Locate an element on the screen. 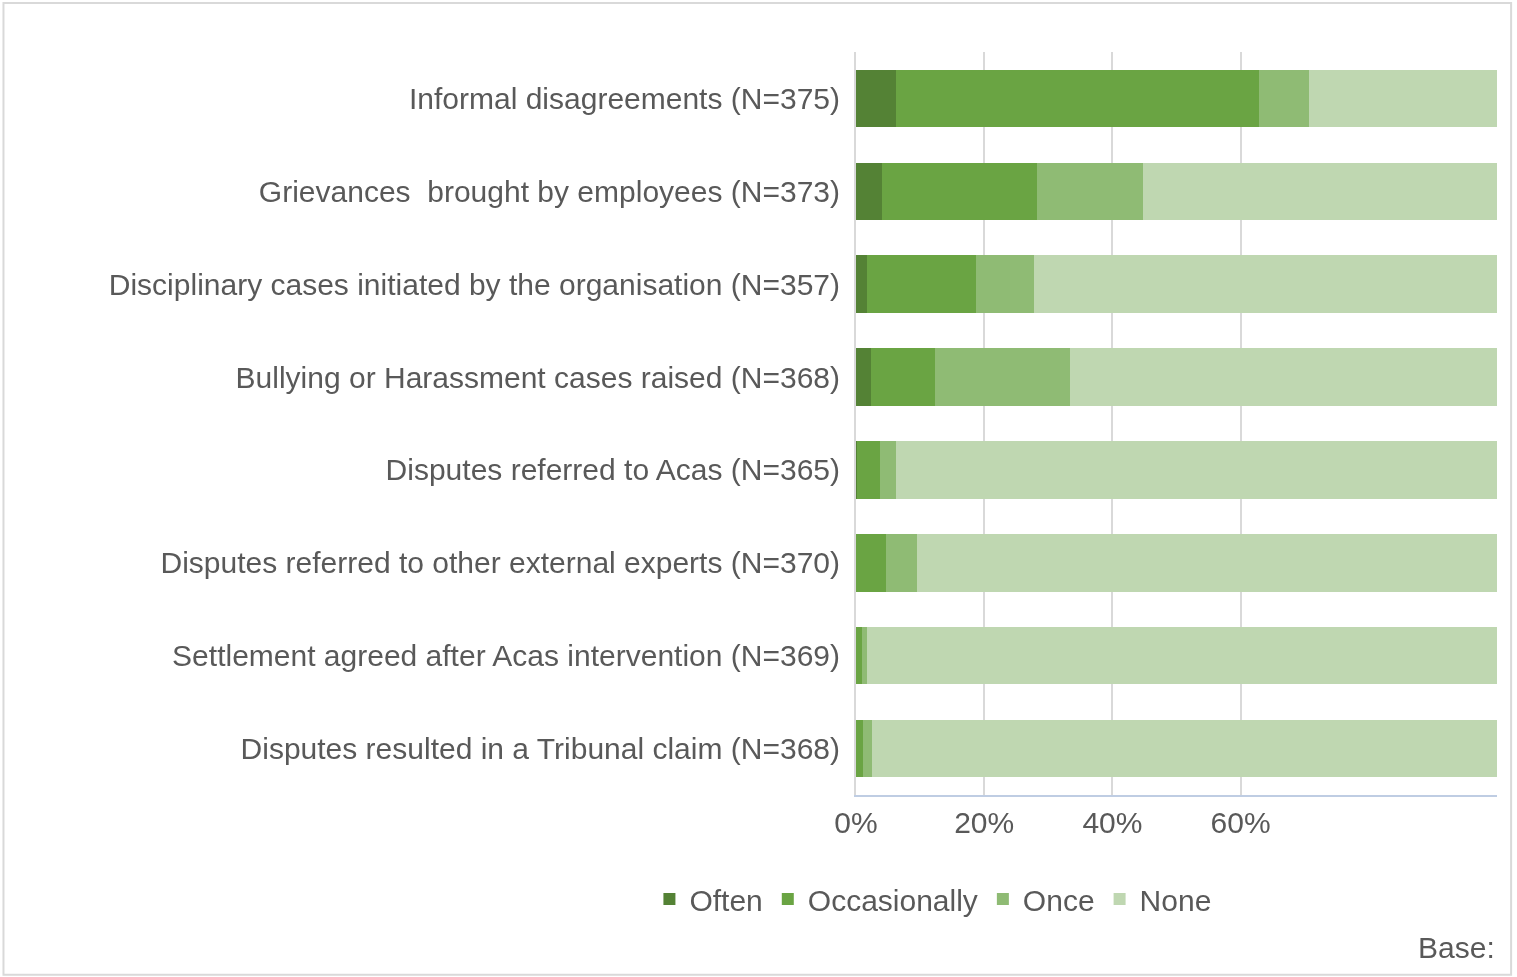  y-tick-label: Disciplinary cases initiated by the organisation (N=357) is located at coordinates (474, 284).